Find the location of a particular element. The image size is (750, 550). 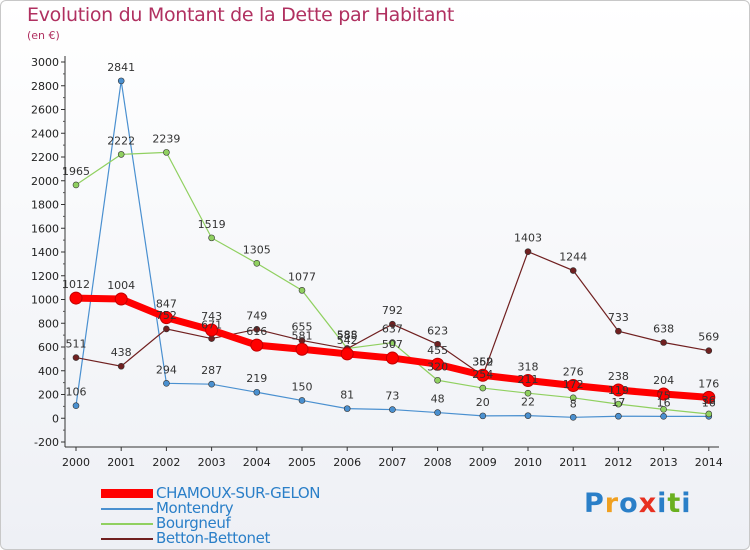

y-tick-label: 2200 is located at coordinates (45, 157).